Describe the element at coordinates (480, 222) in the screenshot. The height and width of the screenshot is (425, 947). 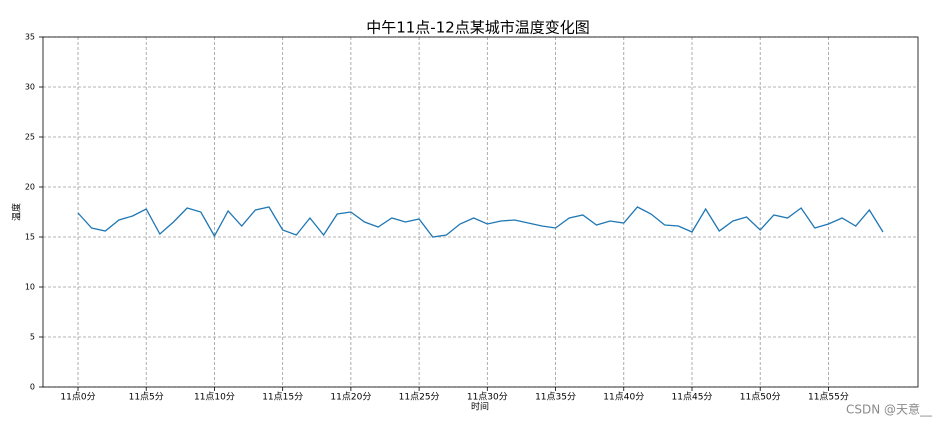
I see `series-line` at that location.